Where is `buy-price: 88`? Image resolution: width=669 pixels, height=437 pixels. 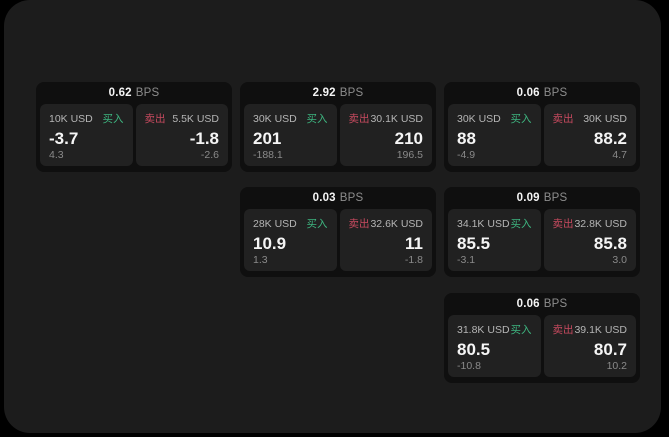
buy-price: 88 is located at coordinates (466, 138).